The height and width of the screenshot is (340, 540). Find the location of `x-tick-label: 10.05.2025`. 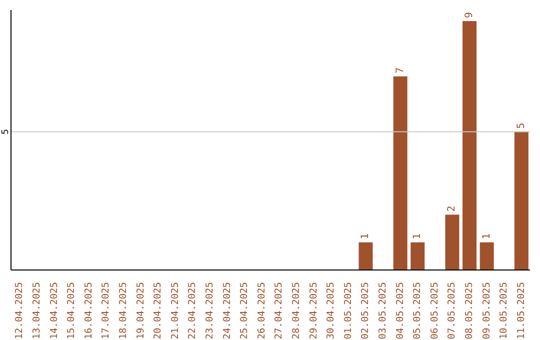

x-tick-label: 10.05.2025 is located at coordinates (504, 311).